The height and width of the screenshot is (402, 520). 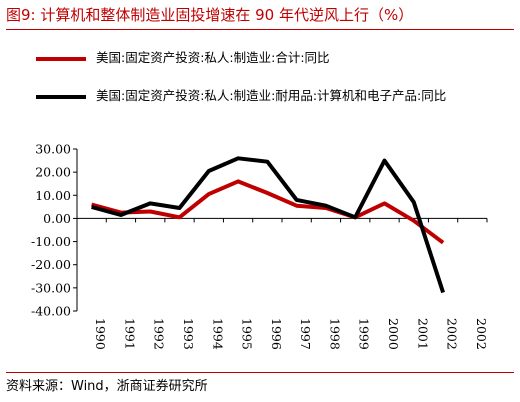 I want to click on legend-item-series-1: 美国:固定资产投资:私人:制造业:合计:同比, so click(x=271, y=60).